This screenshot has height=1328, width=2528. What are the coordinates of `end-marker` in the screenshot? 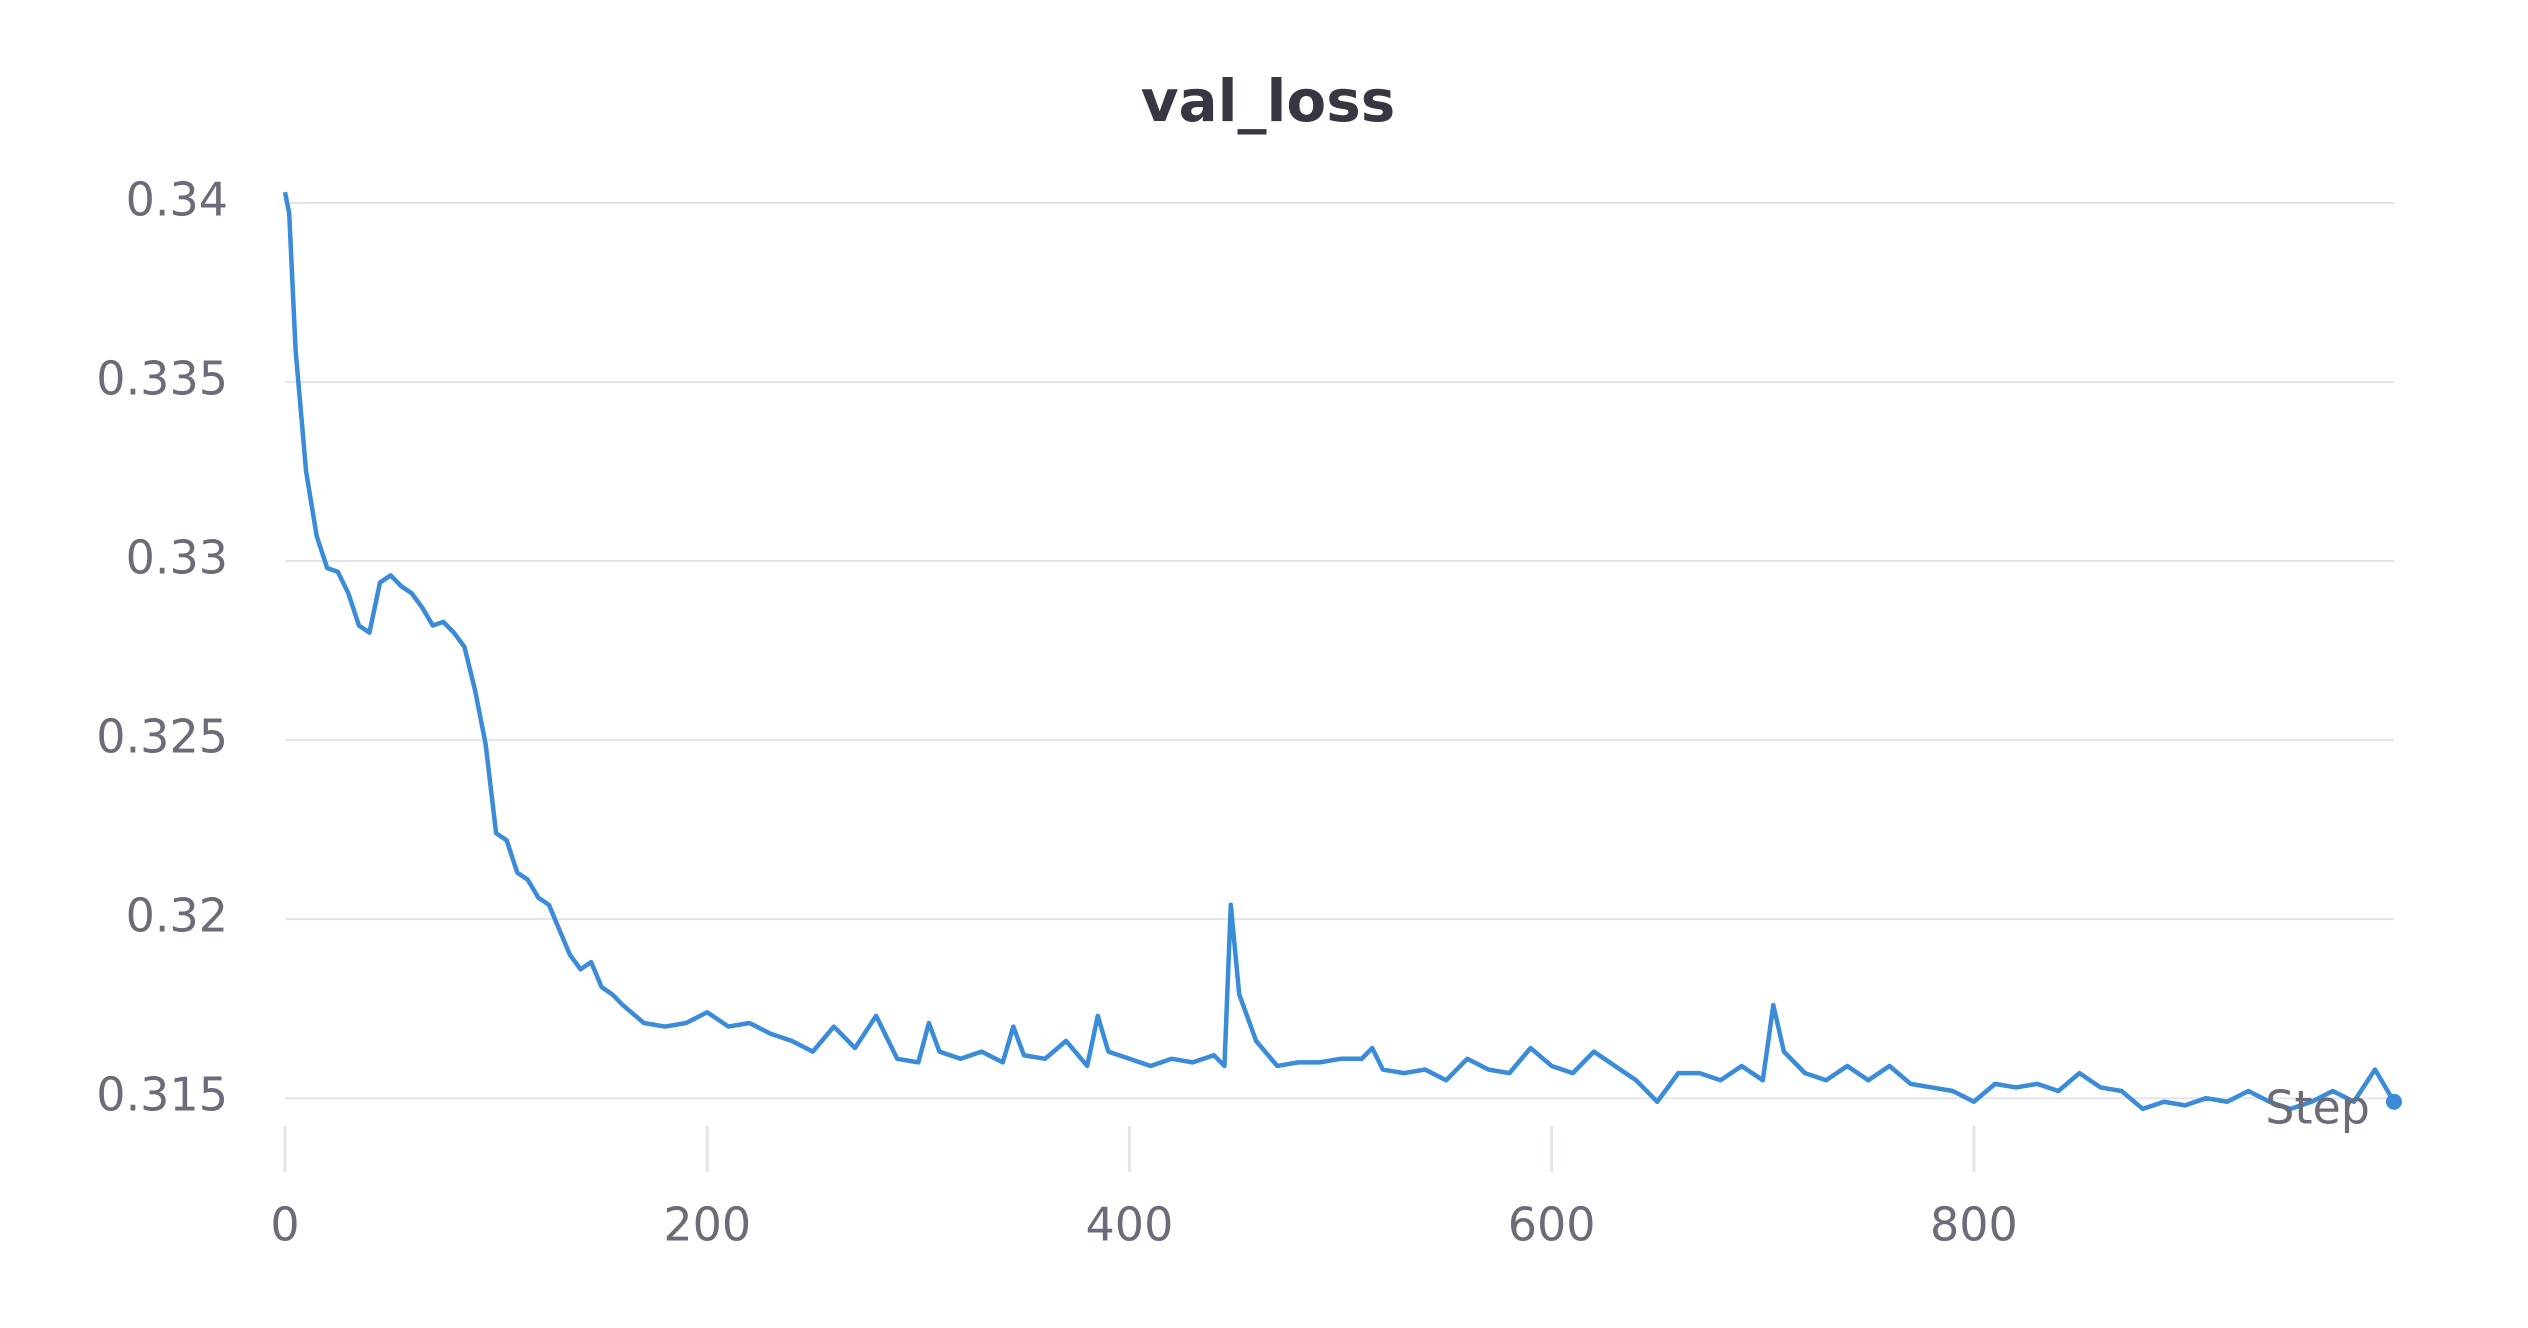 It's located at (2394, 1101).